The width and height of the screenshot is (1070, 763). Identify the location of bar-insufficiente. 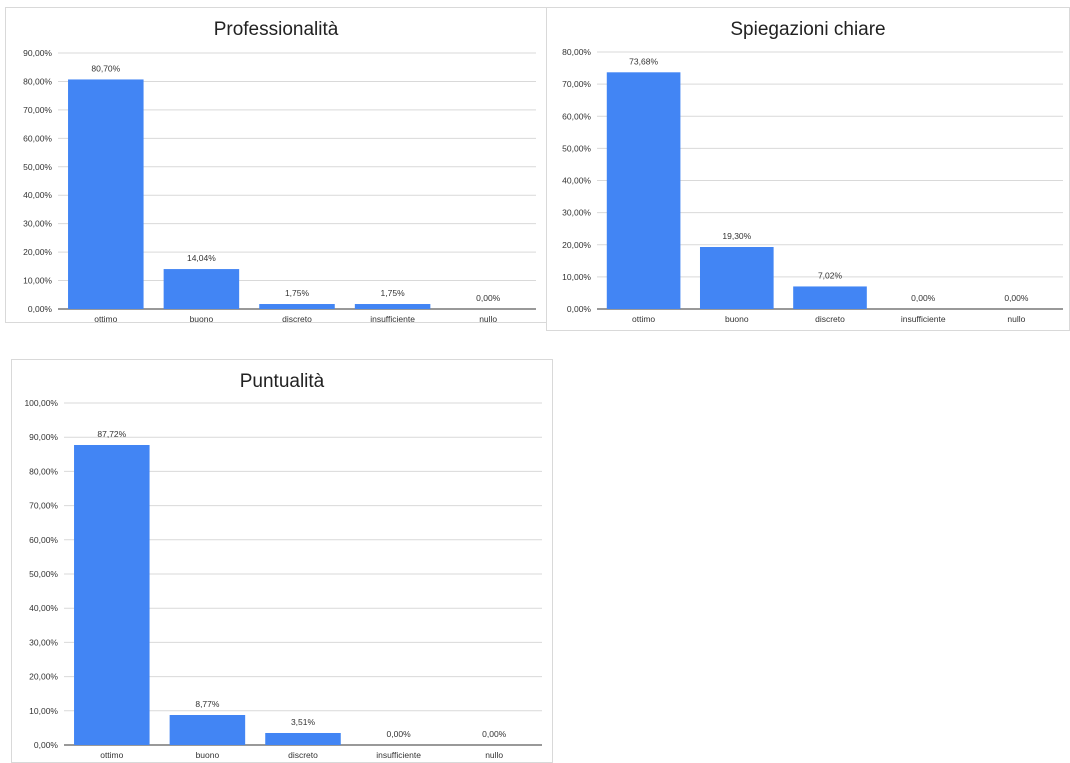
(392, 306).